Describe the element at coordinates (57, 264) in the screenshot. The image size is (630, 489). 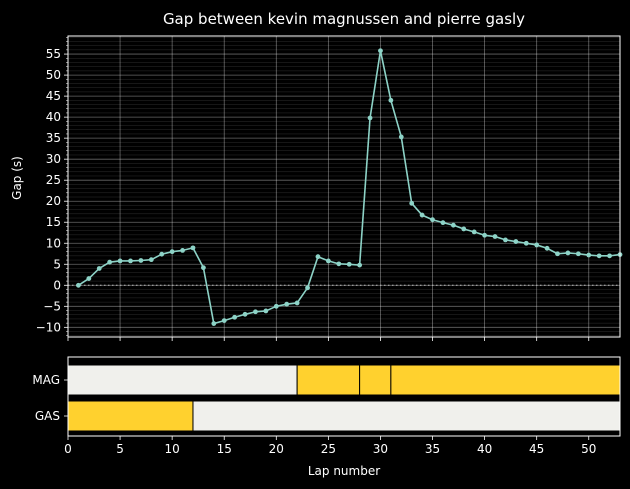
I see `y-tick-label: 5` at that location.